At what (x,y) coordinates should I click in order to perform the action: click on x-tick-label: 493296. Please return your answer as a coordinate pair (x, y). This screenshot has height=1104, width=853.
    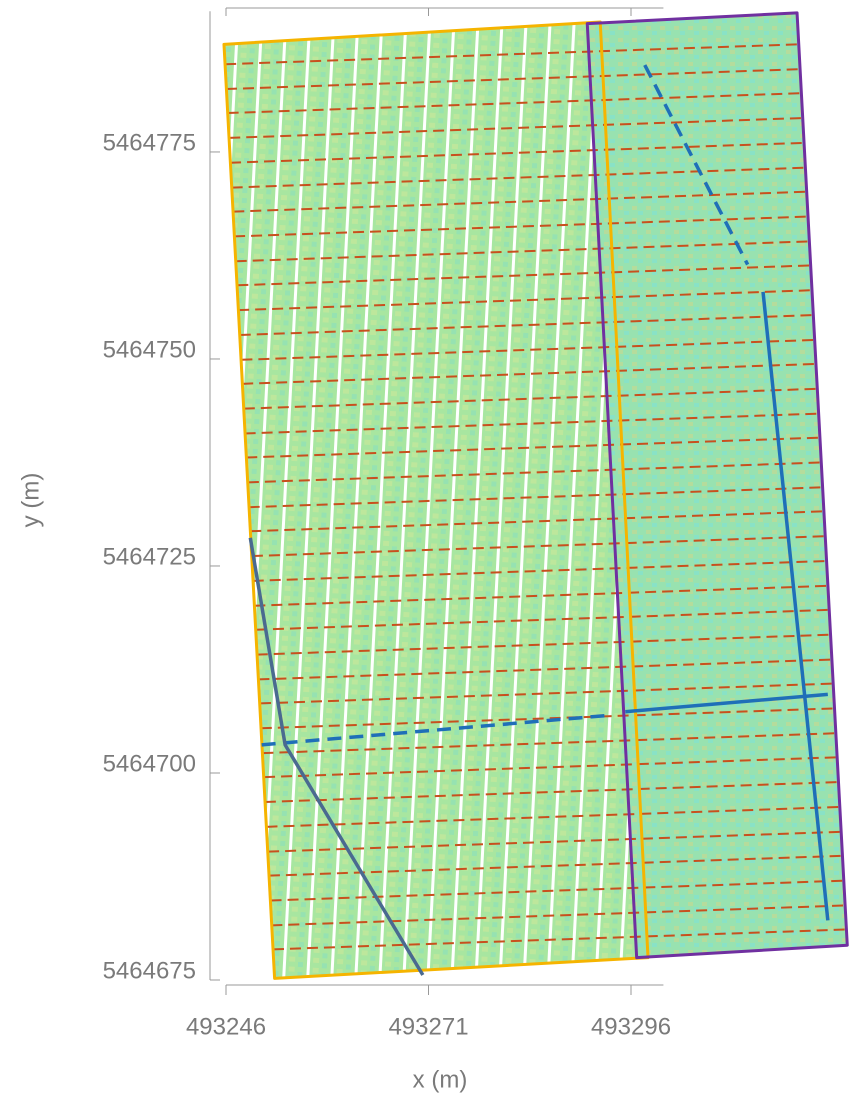
    Looking at the image, I should click on (631, 1026).